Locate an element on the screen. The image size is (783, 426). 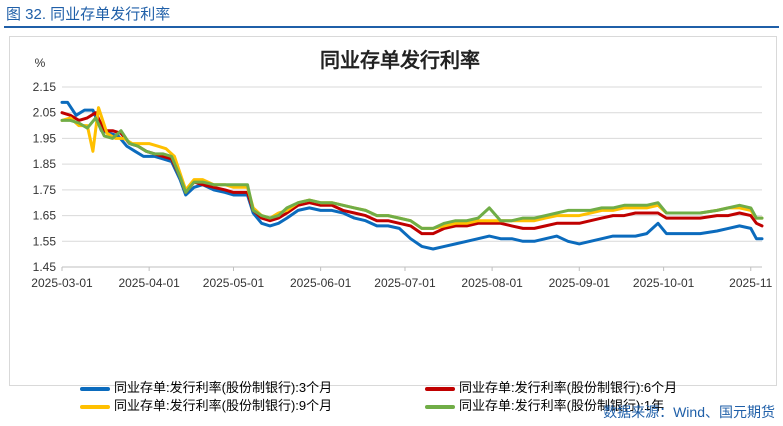
legend-label: 同业存单:发行利率(股份制银行):6个月 is located at coordinates (568, 387).